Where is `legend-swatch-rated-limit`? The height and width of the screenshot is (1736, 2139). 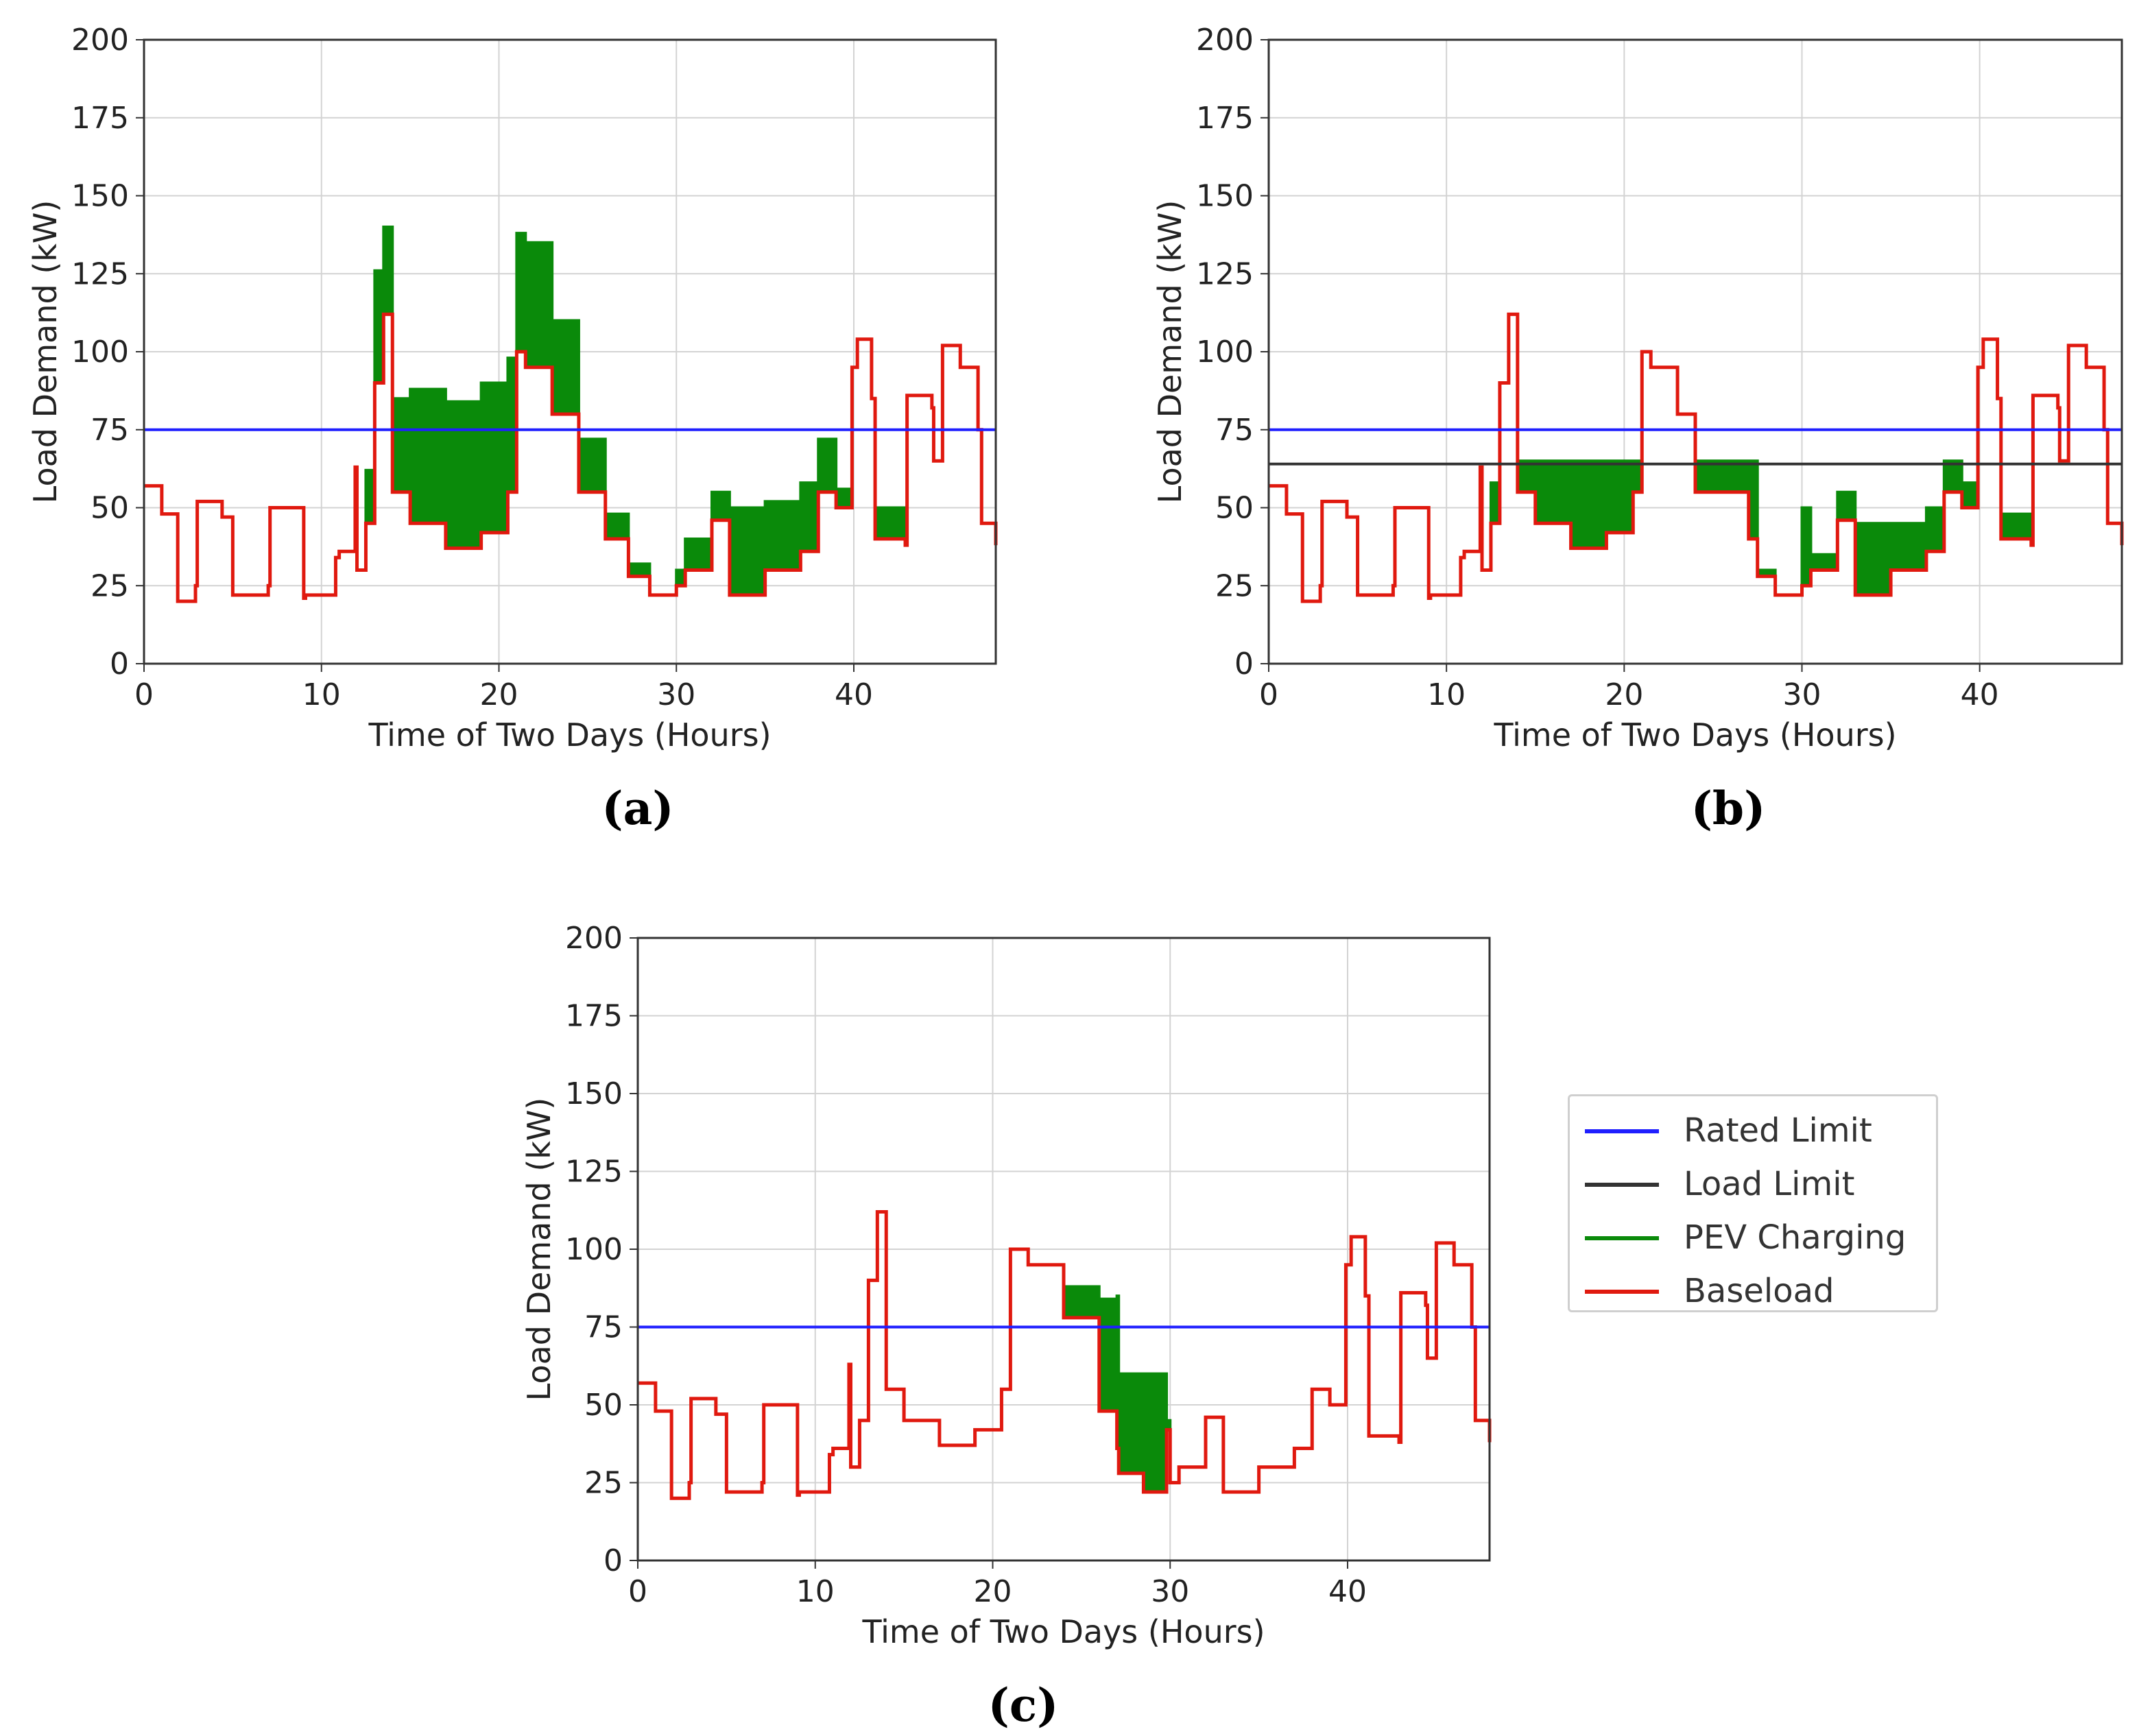 legend-swatch-rated-limit is located at coordinates (1622, 1131).